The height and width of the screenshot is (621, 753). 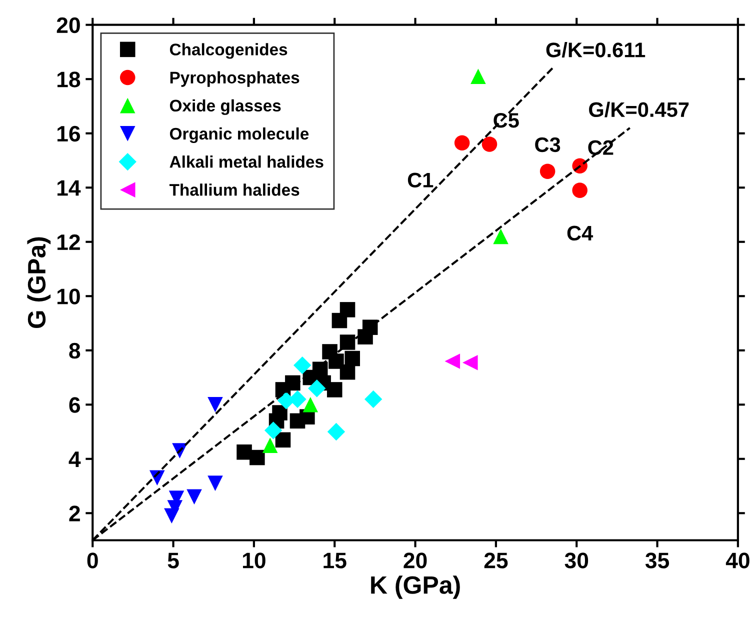 What do you see at coordinates (74, 459) in the screenshot?
I see `y-tick-label: 4` at bounding box center [74, 459].